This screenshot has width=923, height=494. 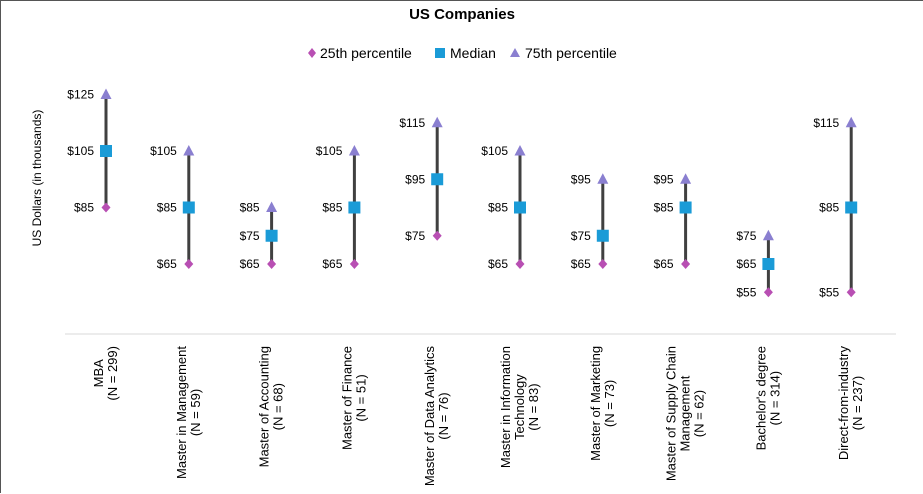 What do you see at coordinates (533, 406) in the screenshot?
I see `category-label-line: (N = 83)` at bounding box center [533, 406].